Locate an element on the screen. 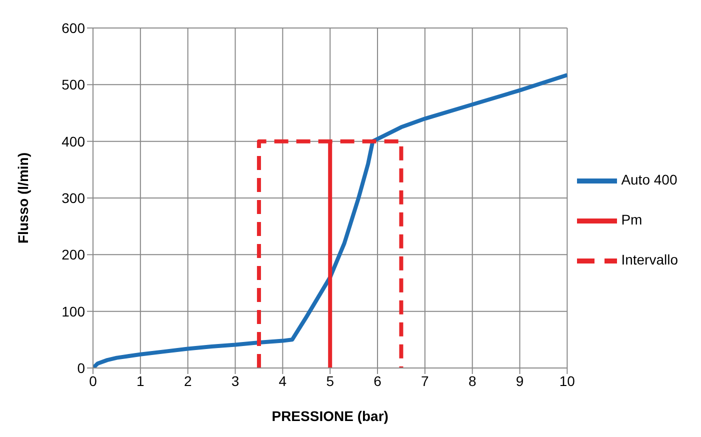  x-tick-label: 10 is located at coordinates (567, 380).